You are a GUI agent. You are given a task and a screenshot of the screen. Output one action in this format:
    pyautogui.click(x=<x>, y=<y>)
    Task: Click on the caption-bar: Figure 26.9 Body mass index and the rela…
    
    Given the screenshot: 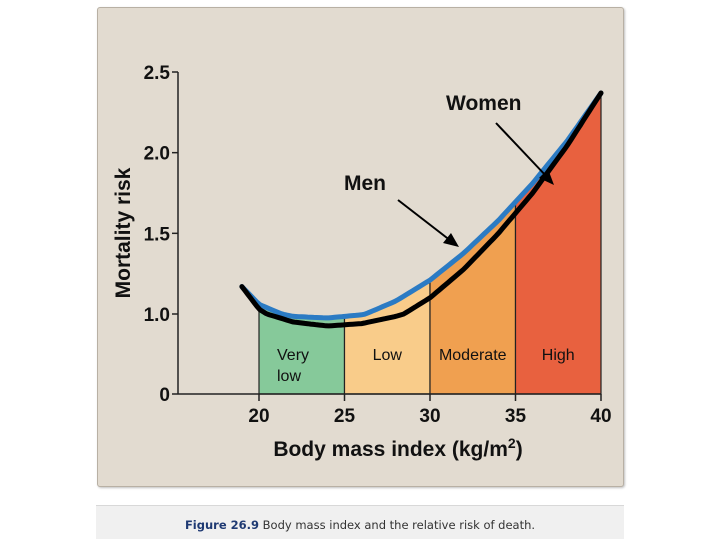 What is the action you would take?
    pyautogui.click(x=360, y=522)
    